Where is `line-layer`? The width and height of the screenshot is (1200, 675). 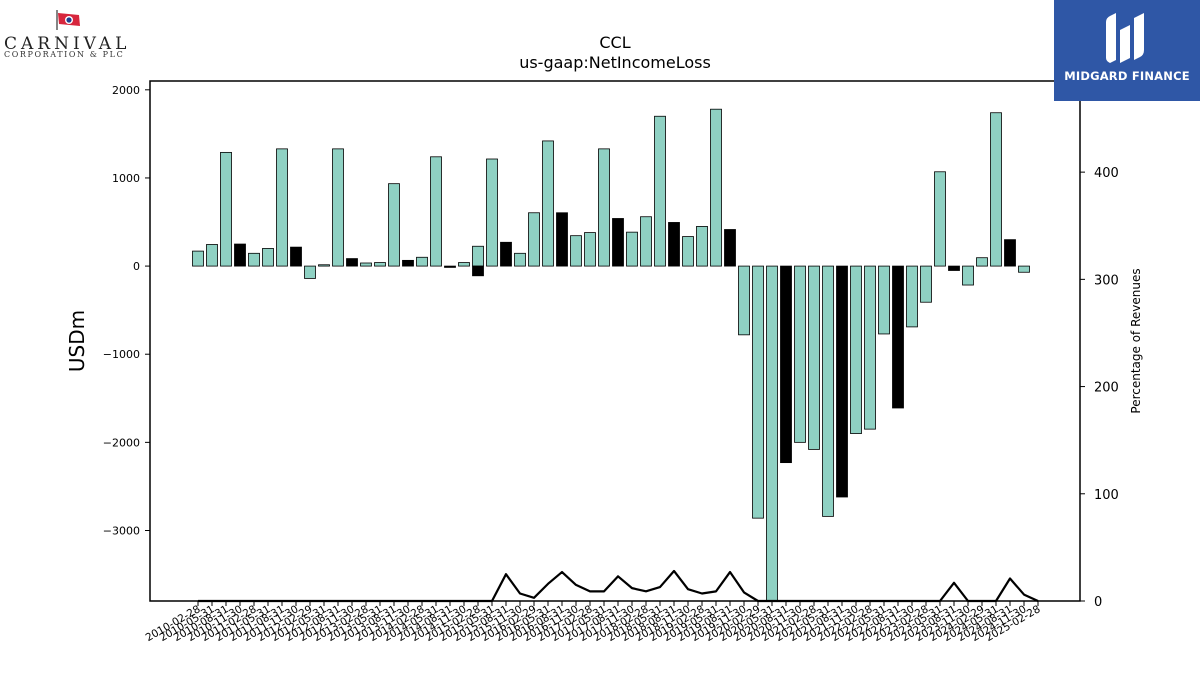 line-layer is located at coordinates (618, 586).